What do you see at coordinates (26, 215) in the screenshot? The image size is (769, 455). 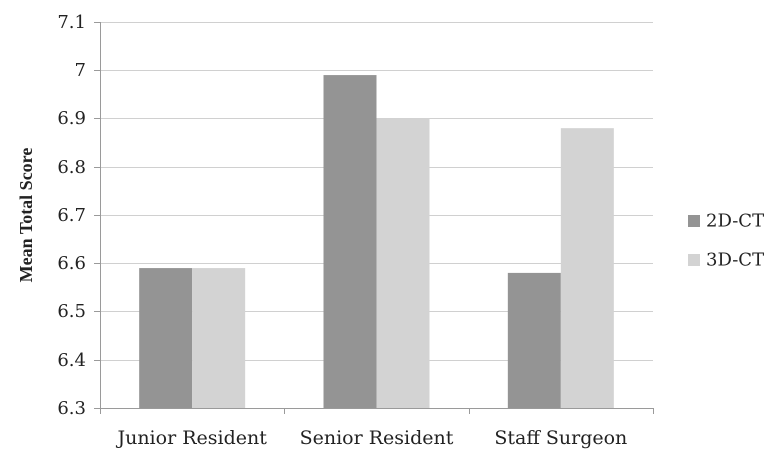 I see `y-axis-title: Mean Total Score` at bounding box center [26, 215].